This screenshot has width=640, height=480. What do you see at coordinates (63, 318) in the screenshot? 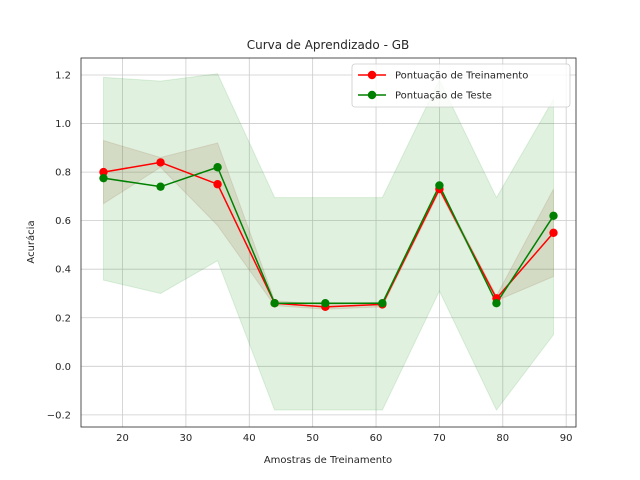
I see `y-tick-label: 0.2` at bounding box center [63, 318].